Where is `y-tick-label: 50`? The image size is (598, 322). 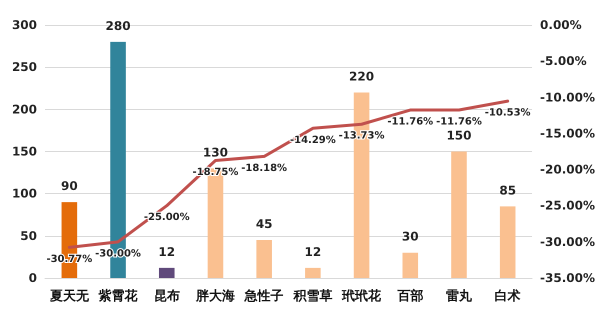
y-tick-label: 50 is located at coordinates (28, 235).